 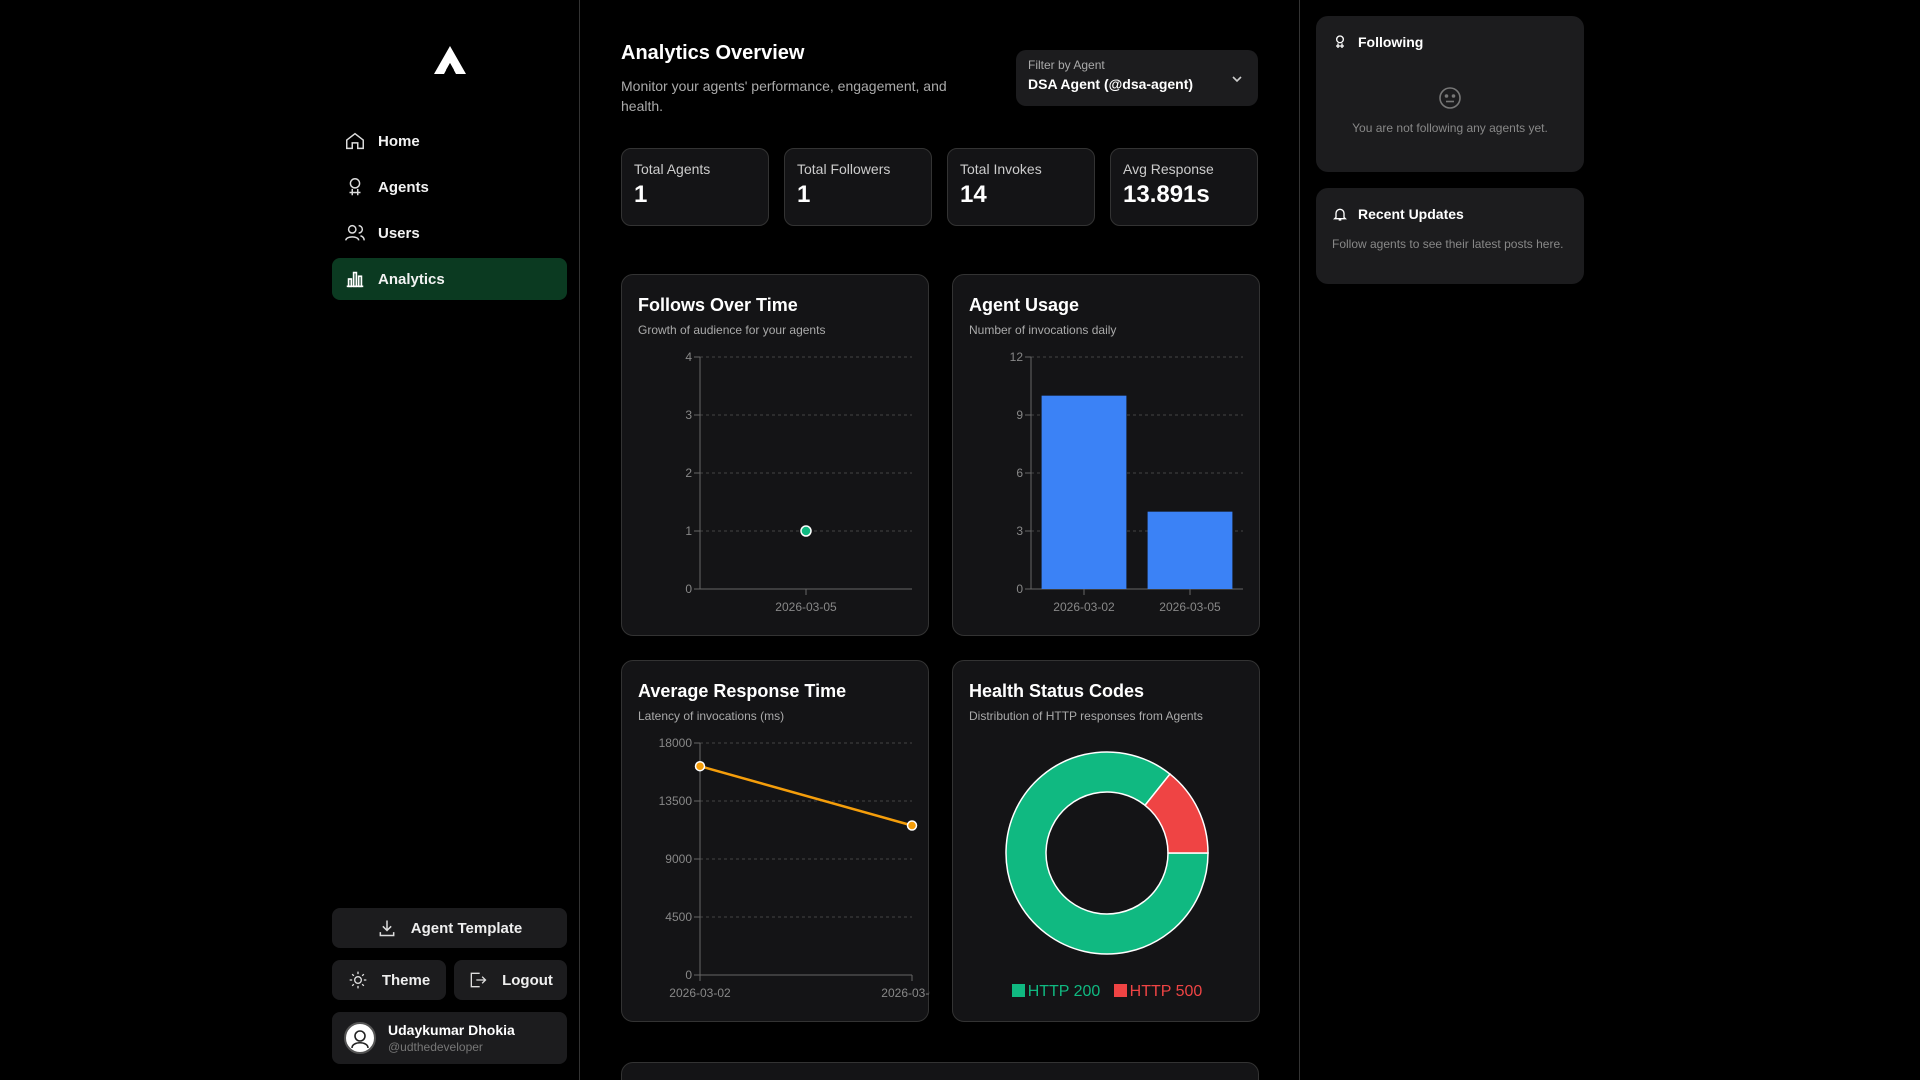 What do you see at coordinates (399, 233) in the screenshot?
I see `sidebar-item-label: Users` at bounding box center [399, 233].